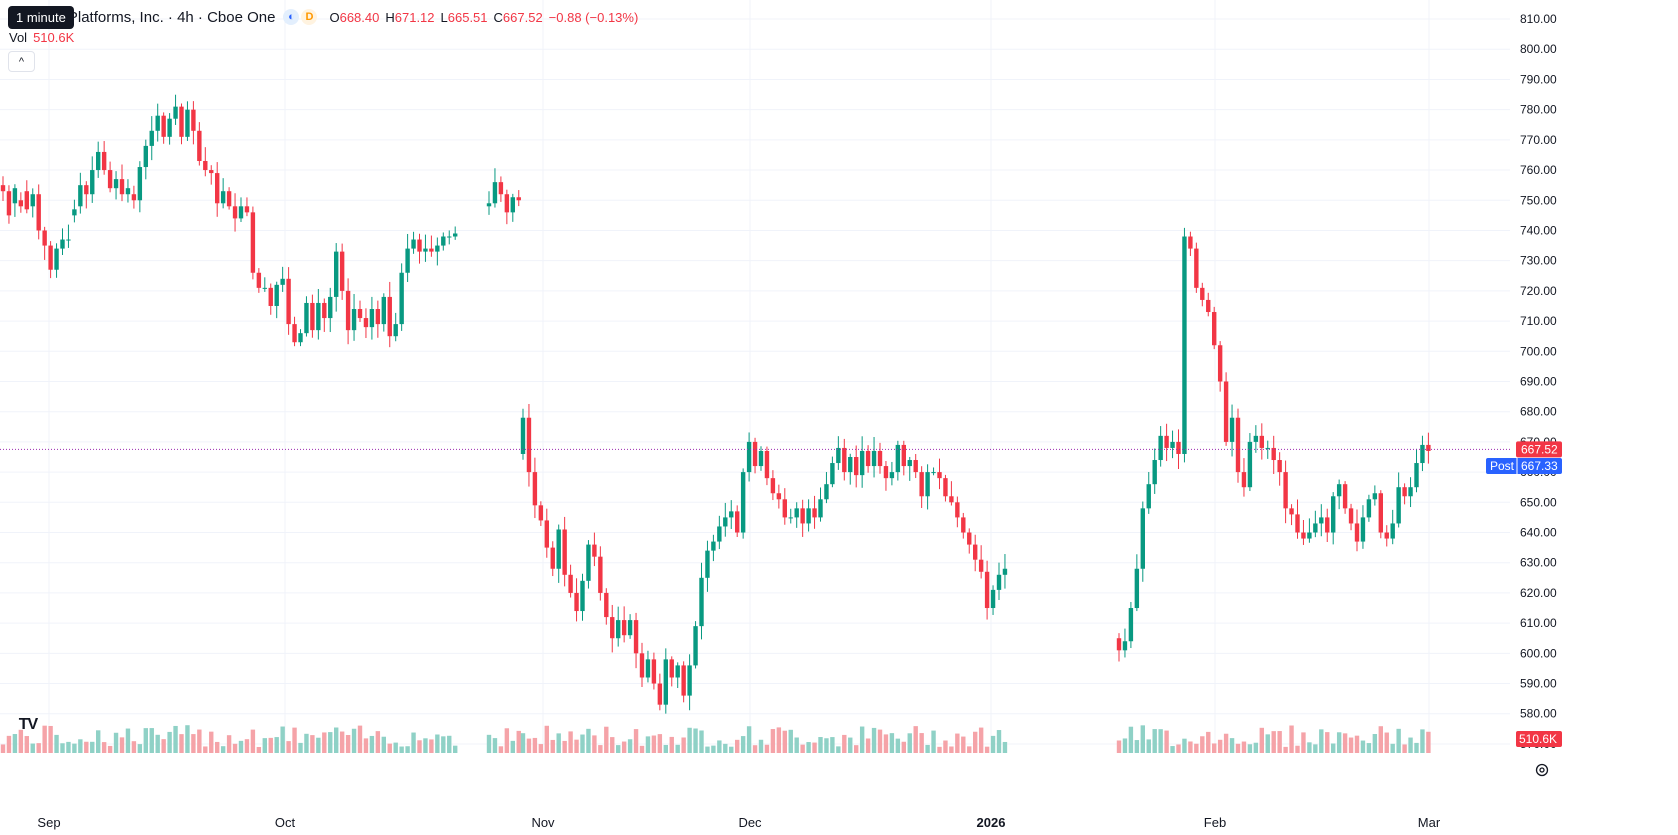 This screenshot has width=1678, height=835. Describe the element at coordinates (444, 17) in the screenshot. I see `low-label: L` at that location.